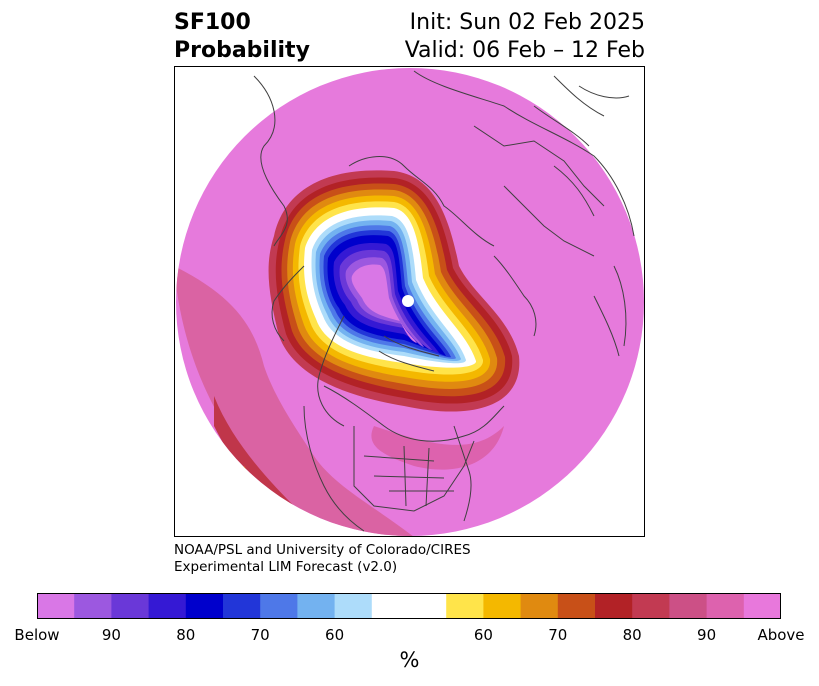 This screenshot has height=686, width=819. I want to click on variable-name: SF100, so click(212, 22).